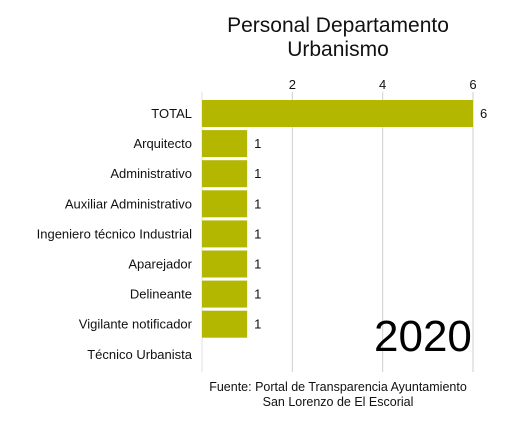 The image size is (528, 431). I want to click on category-label-3: Auxiliar Administrativo, so click(128, 203).